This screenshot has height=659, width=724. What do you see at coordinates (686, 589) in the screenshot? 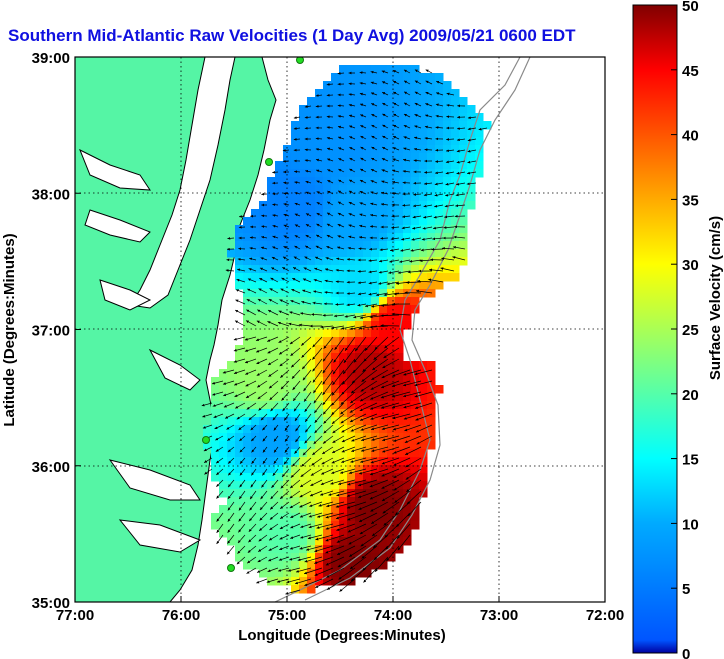
I see `colorbar-tick-label: 5` at bounding box center [686, 589].